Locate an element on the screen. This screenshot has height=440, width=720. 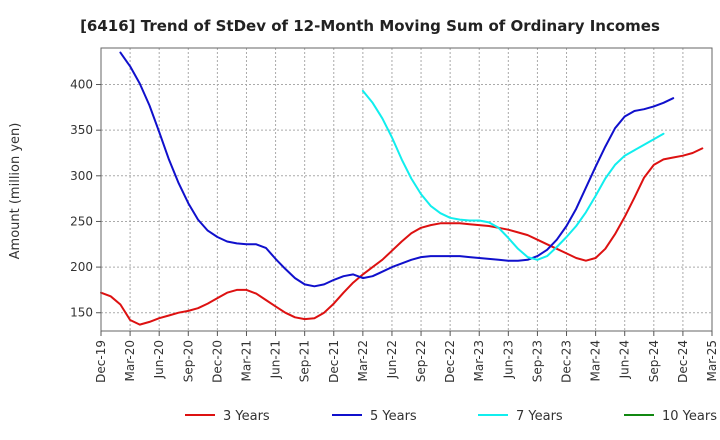
x-tick-label: Dec-20 is located at coordinates (217, 361).